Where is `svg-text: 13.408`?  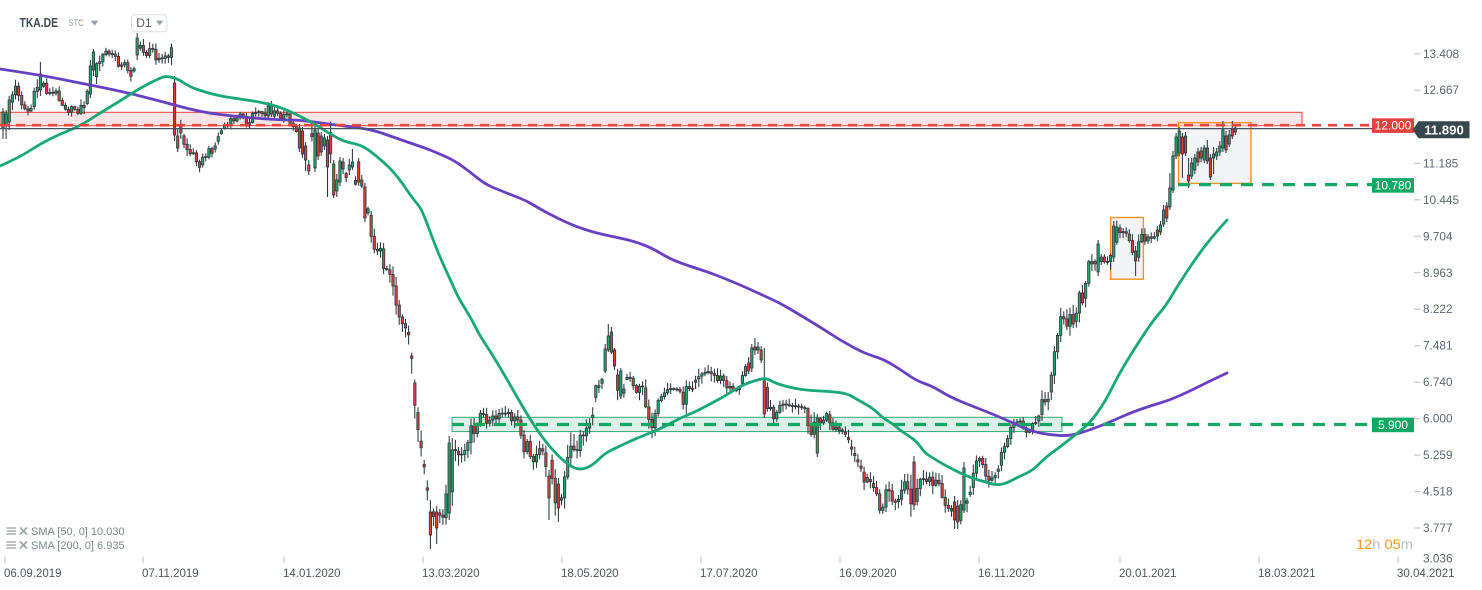
svg-text: 13.408 is located at coordinates (1441, 54).